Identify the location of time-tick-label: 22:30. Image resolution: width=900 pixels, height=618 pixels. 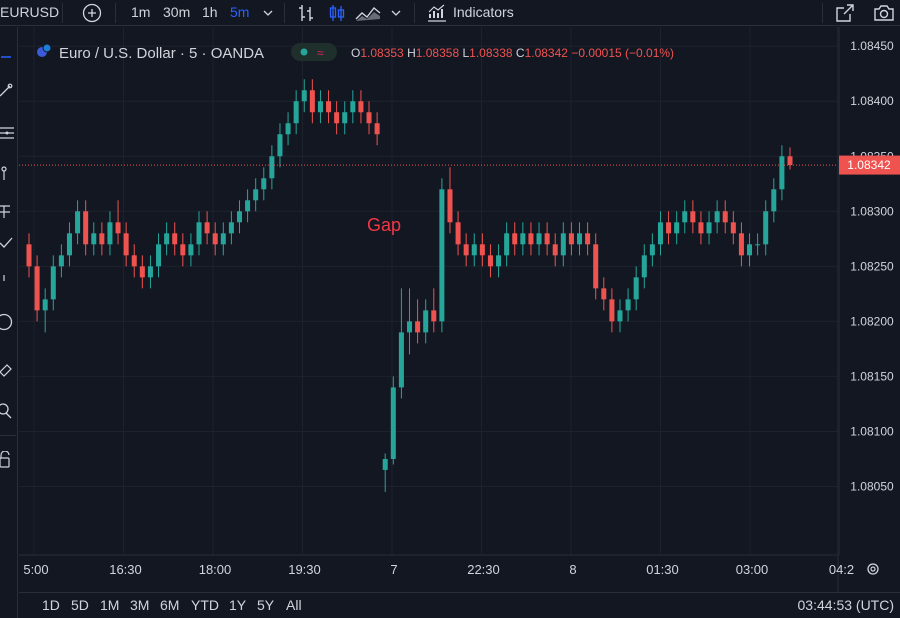
(483, 569).